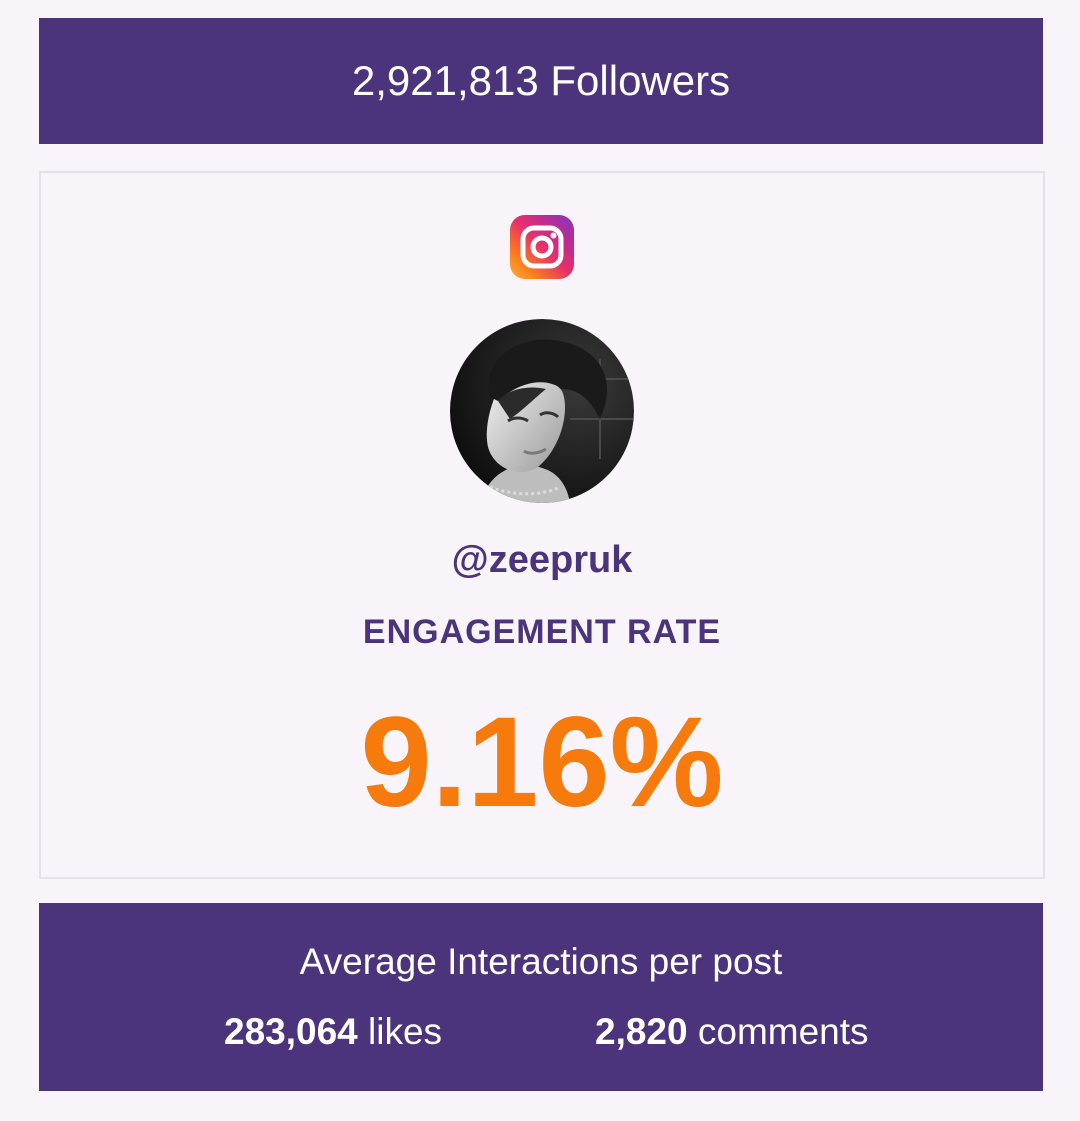  I want to click on likes-stat: 283,064 likes, so click(333, 1032).